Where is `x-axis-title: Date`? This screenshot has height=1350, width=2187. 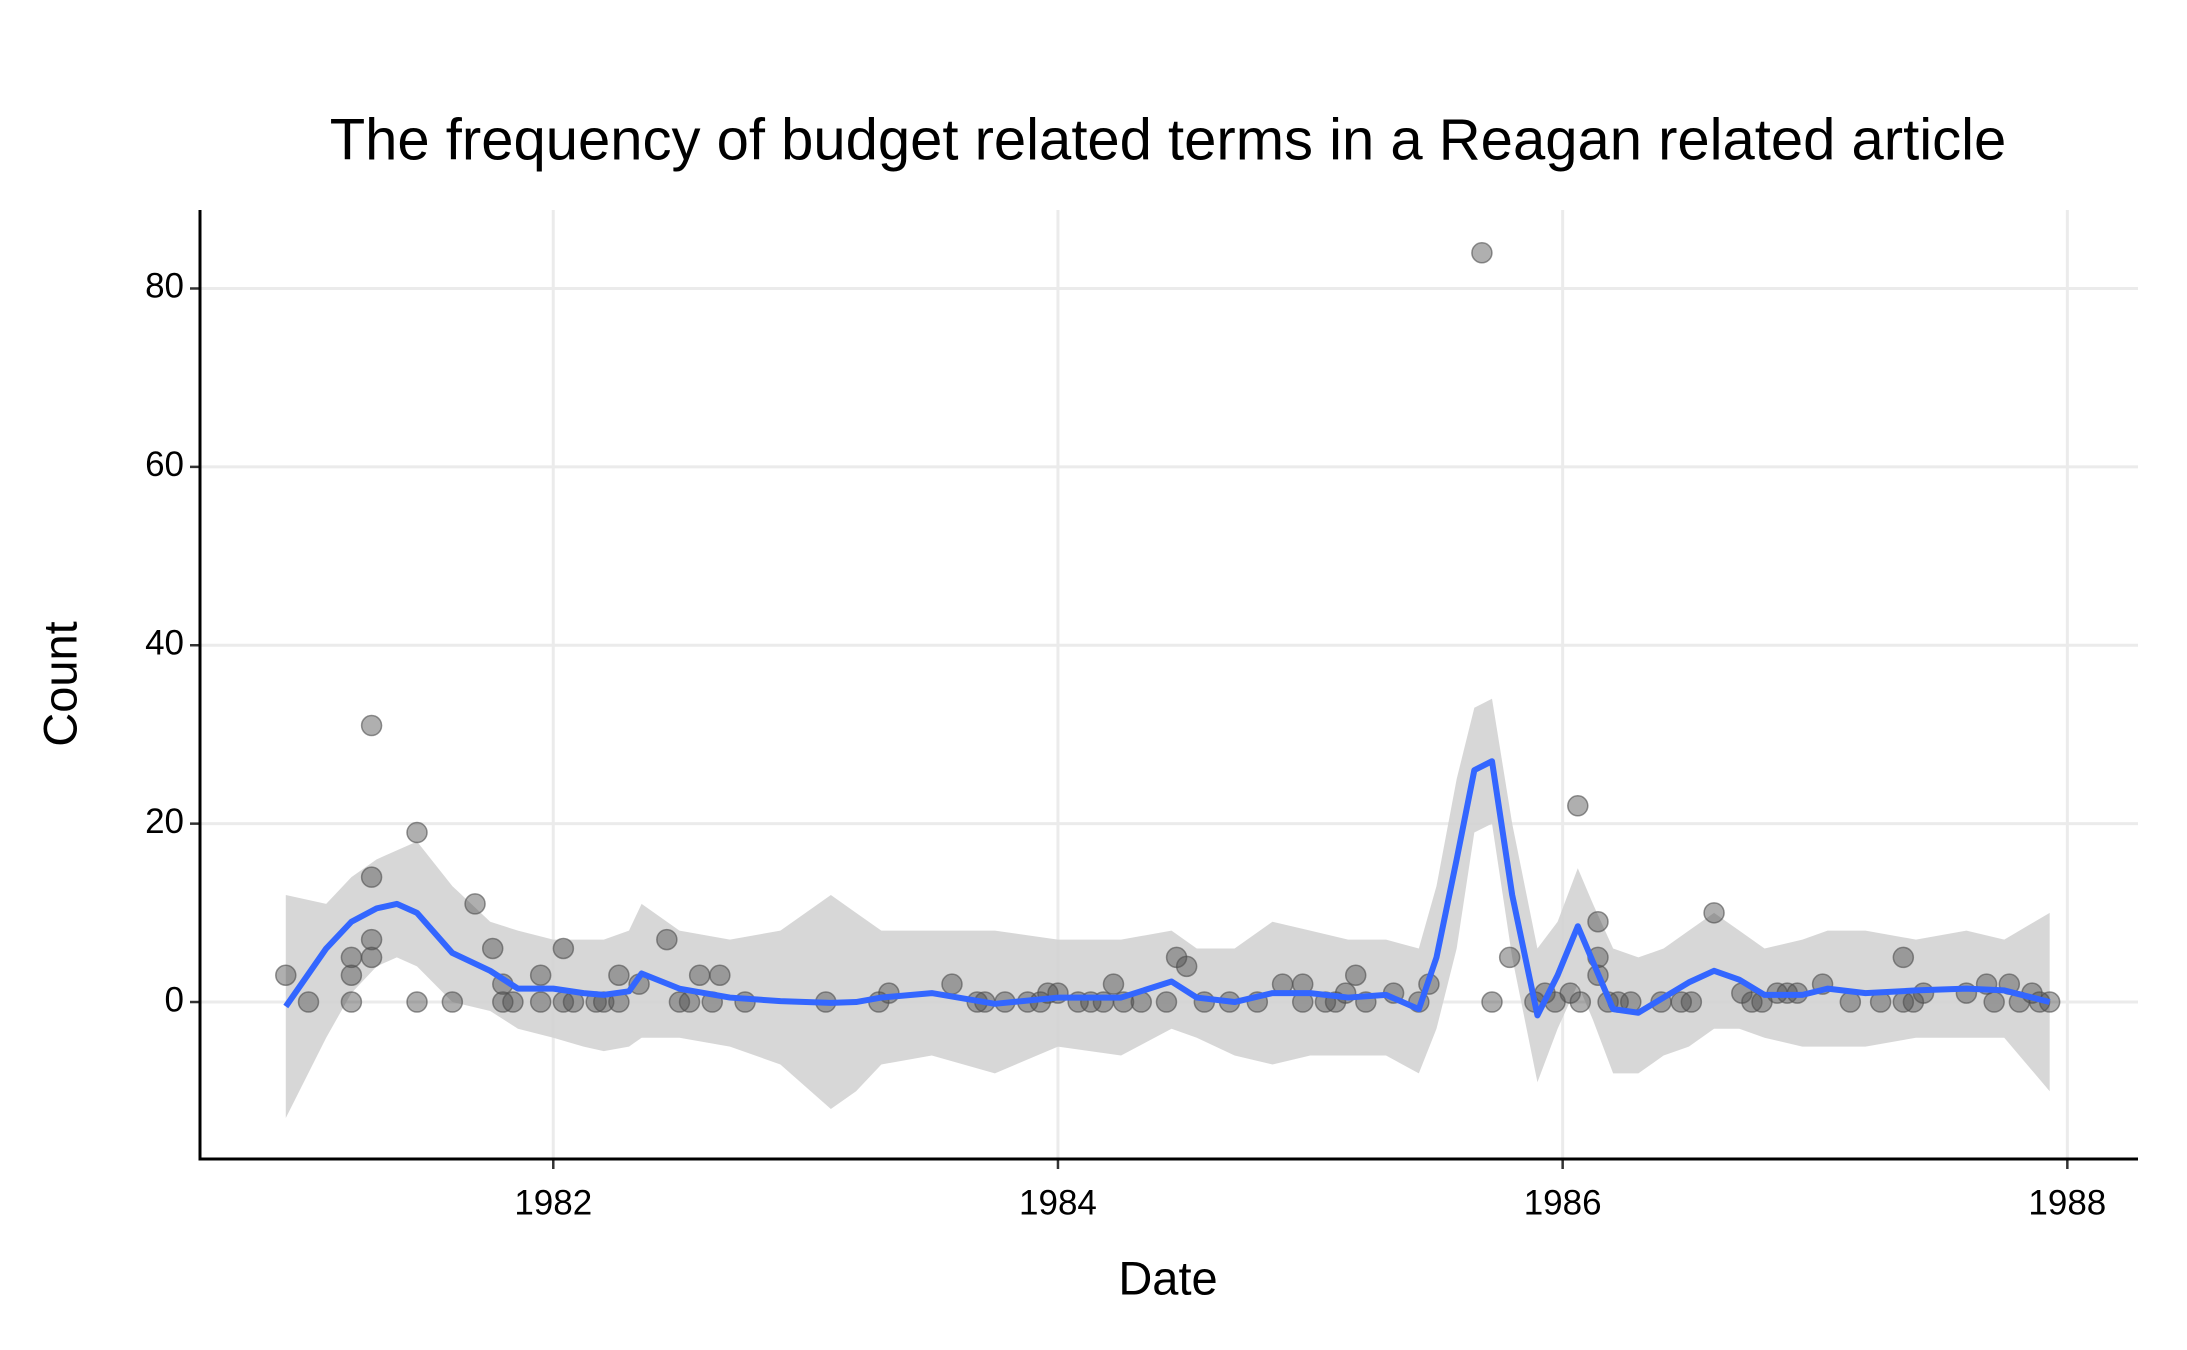 x-axis-title: Date is located at coordinates (1167, 1277).